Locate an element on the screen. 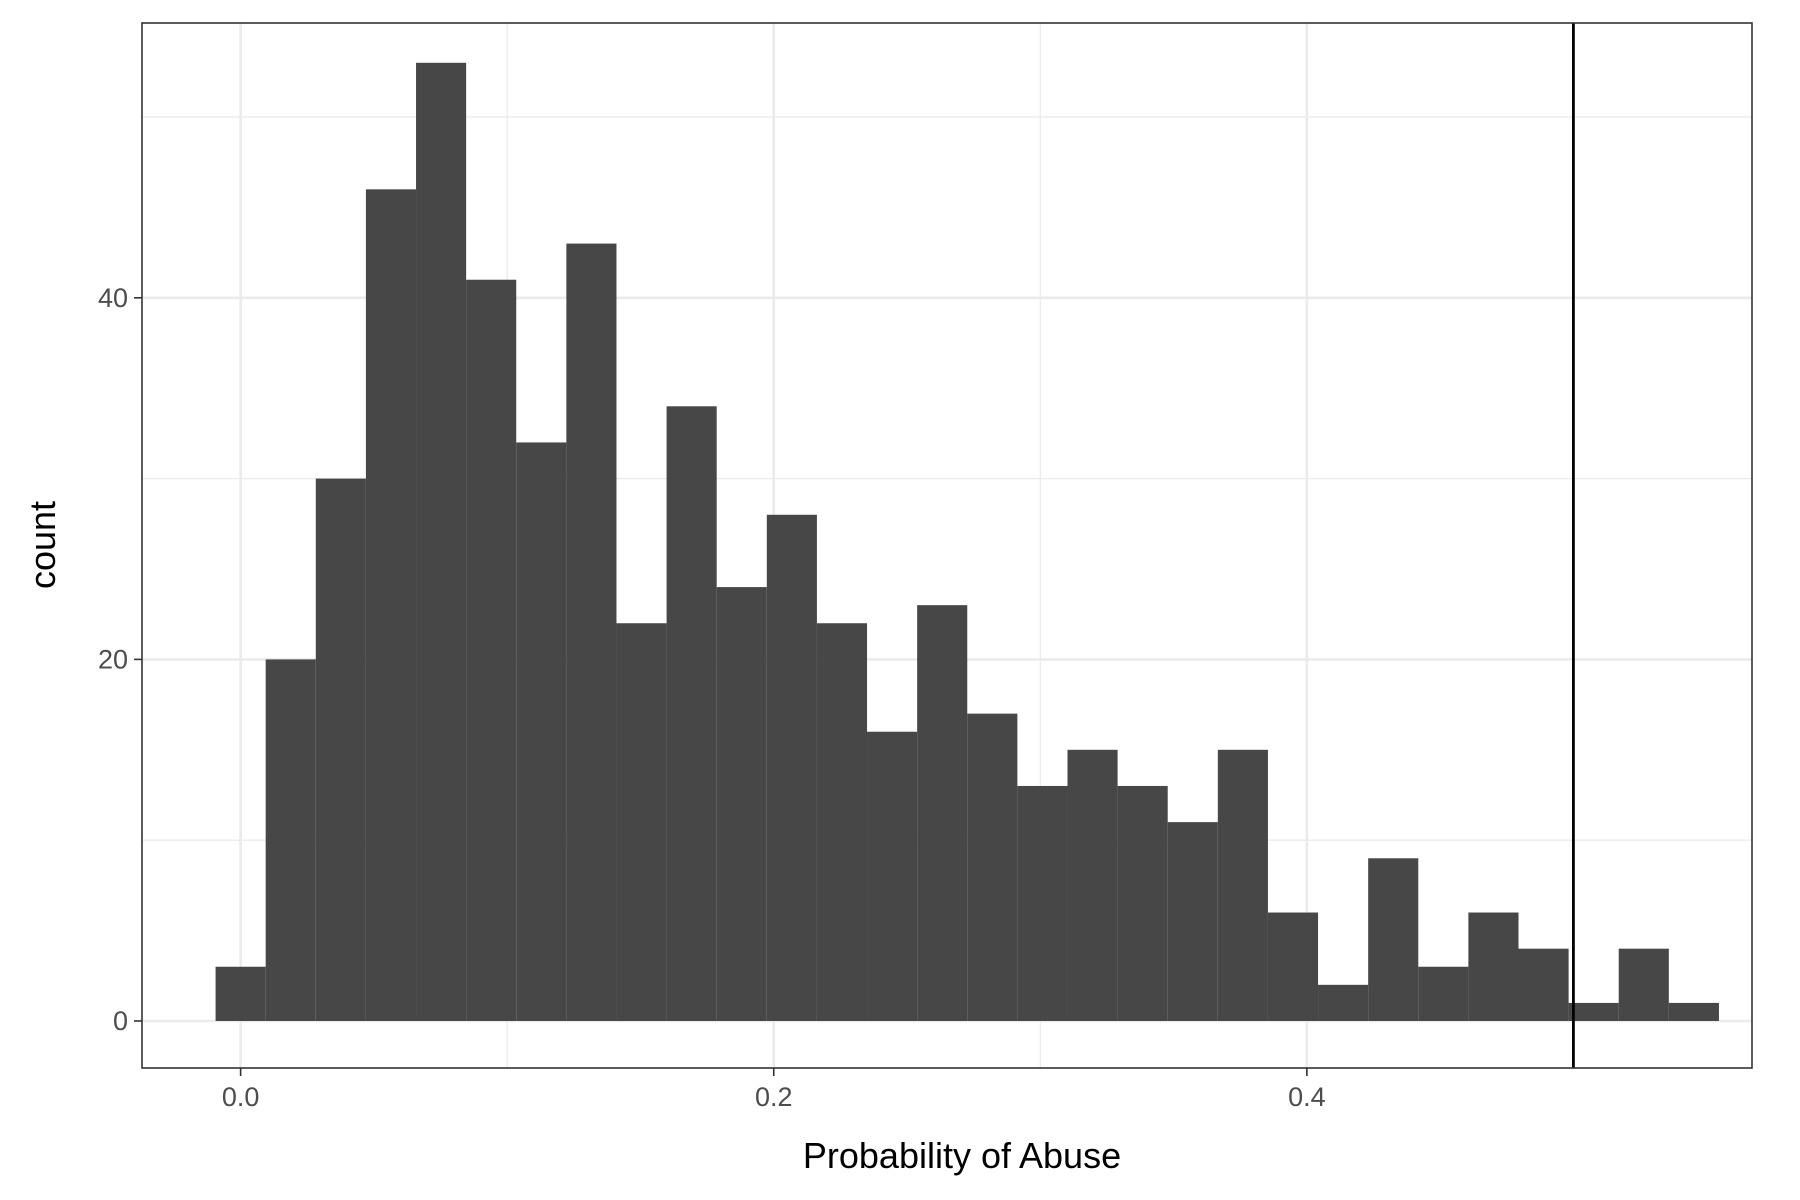 Image resolution: width=1800 pixels, height=1200 pixels. y-tick-label: 0 is located at coordinates (120, 1021).